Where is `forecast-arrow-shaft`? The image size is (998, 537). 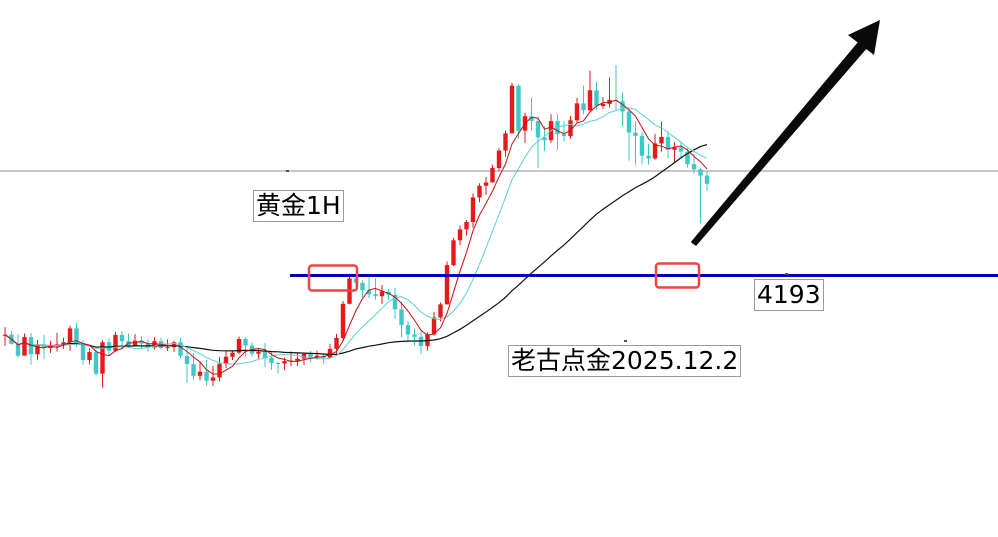
forecast-arrow-shaft is located at coordinates (776, 142).